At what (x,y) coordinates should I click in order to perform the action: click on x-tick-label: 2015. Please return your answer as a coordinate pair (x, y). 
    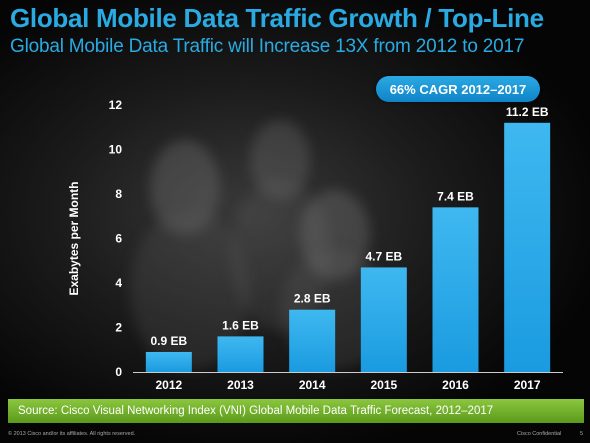
    Looking at the image, I should click on (383, 385).